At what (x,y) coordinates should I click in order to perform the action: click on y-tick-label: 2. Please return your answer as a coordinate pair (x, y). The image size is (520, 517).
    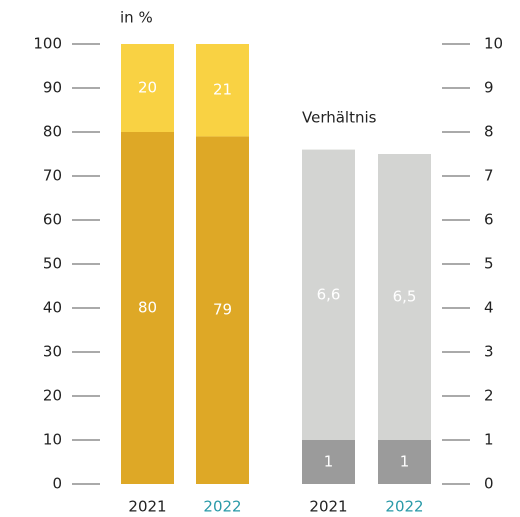
    Looking at the image, I should click on (489, 396).